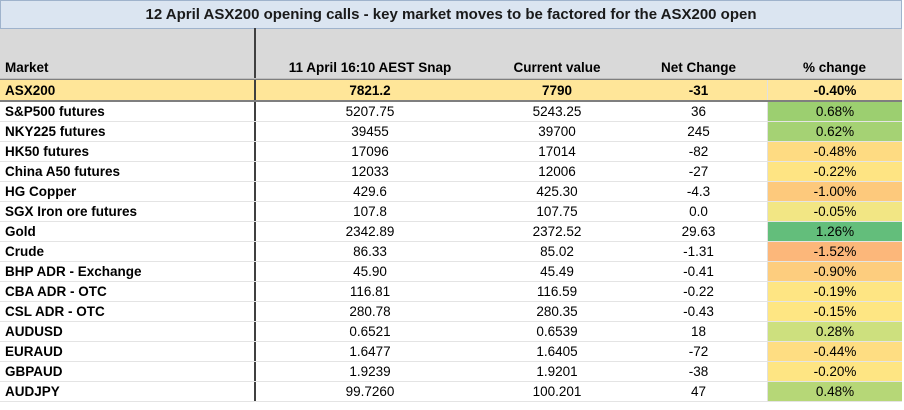  I want to click on cell-net-change: -0.43, so click(698, 311).